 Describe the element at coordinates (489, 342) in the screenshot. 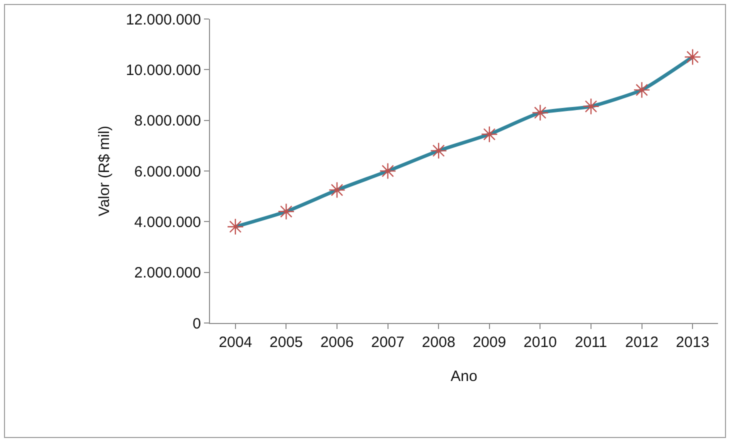

I see `x-tick-label: 2009` at that location.